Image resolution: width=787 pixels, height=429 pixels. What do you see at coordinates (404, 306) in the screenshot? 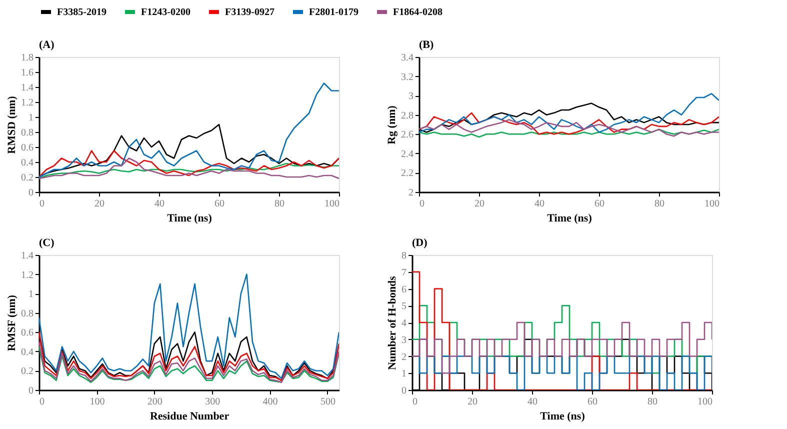
I see `y-tick-label: 5` at bounding box center [404, 306].